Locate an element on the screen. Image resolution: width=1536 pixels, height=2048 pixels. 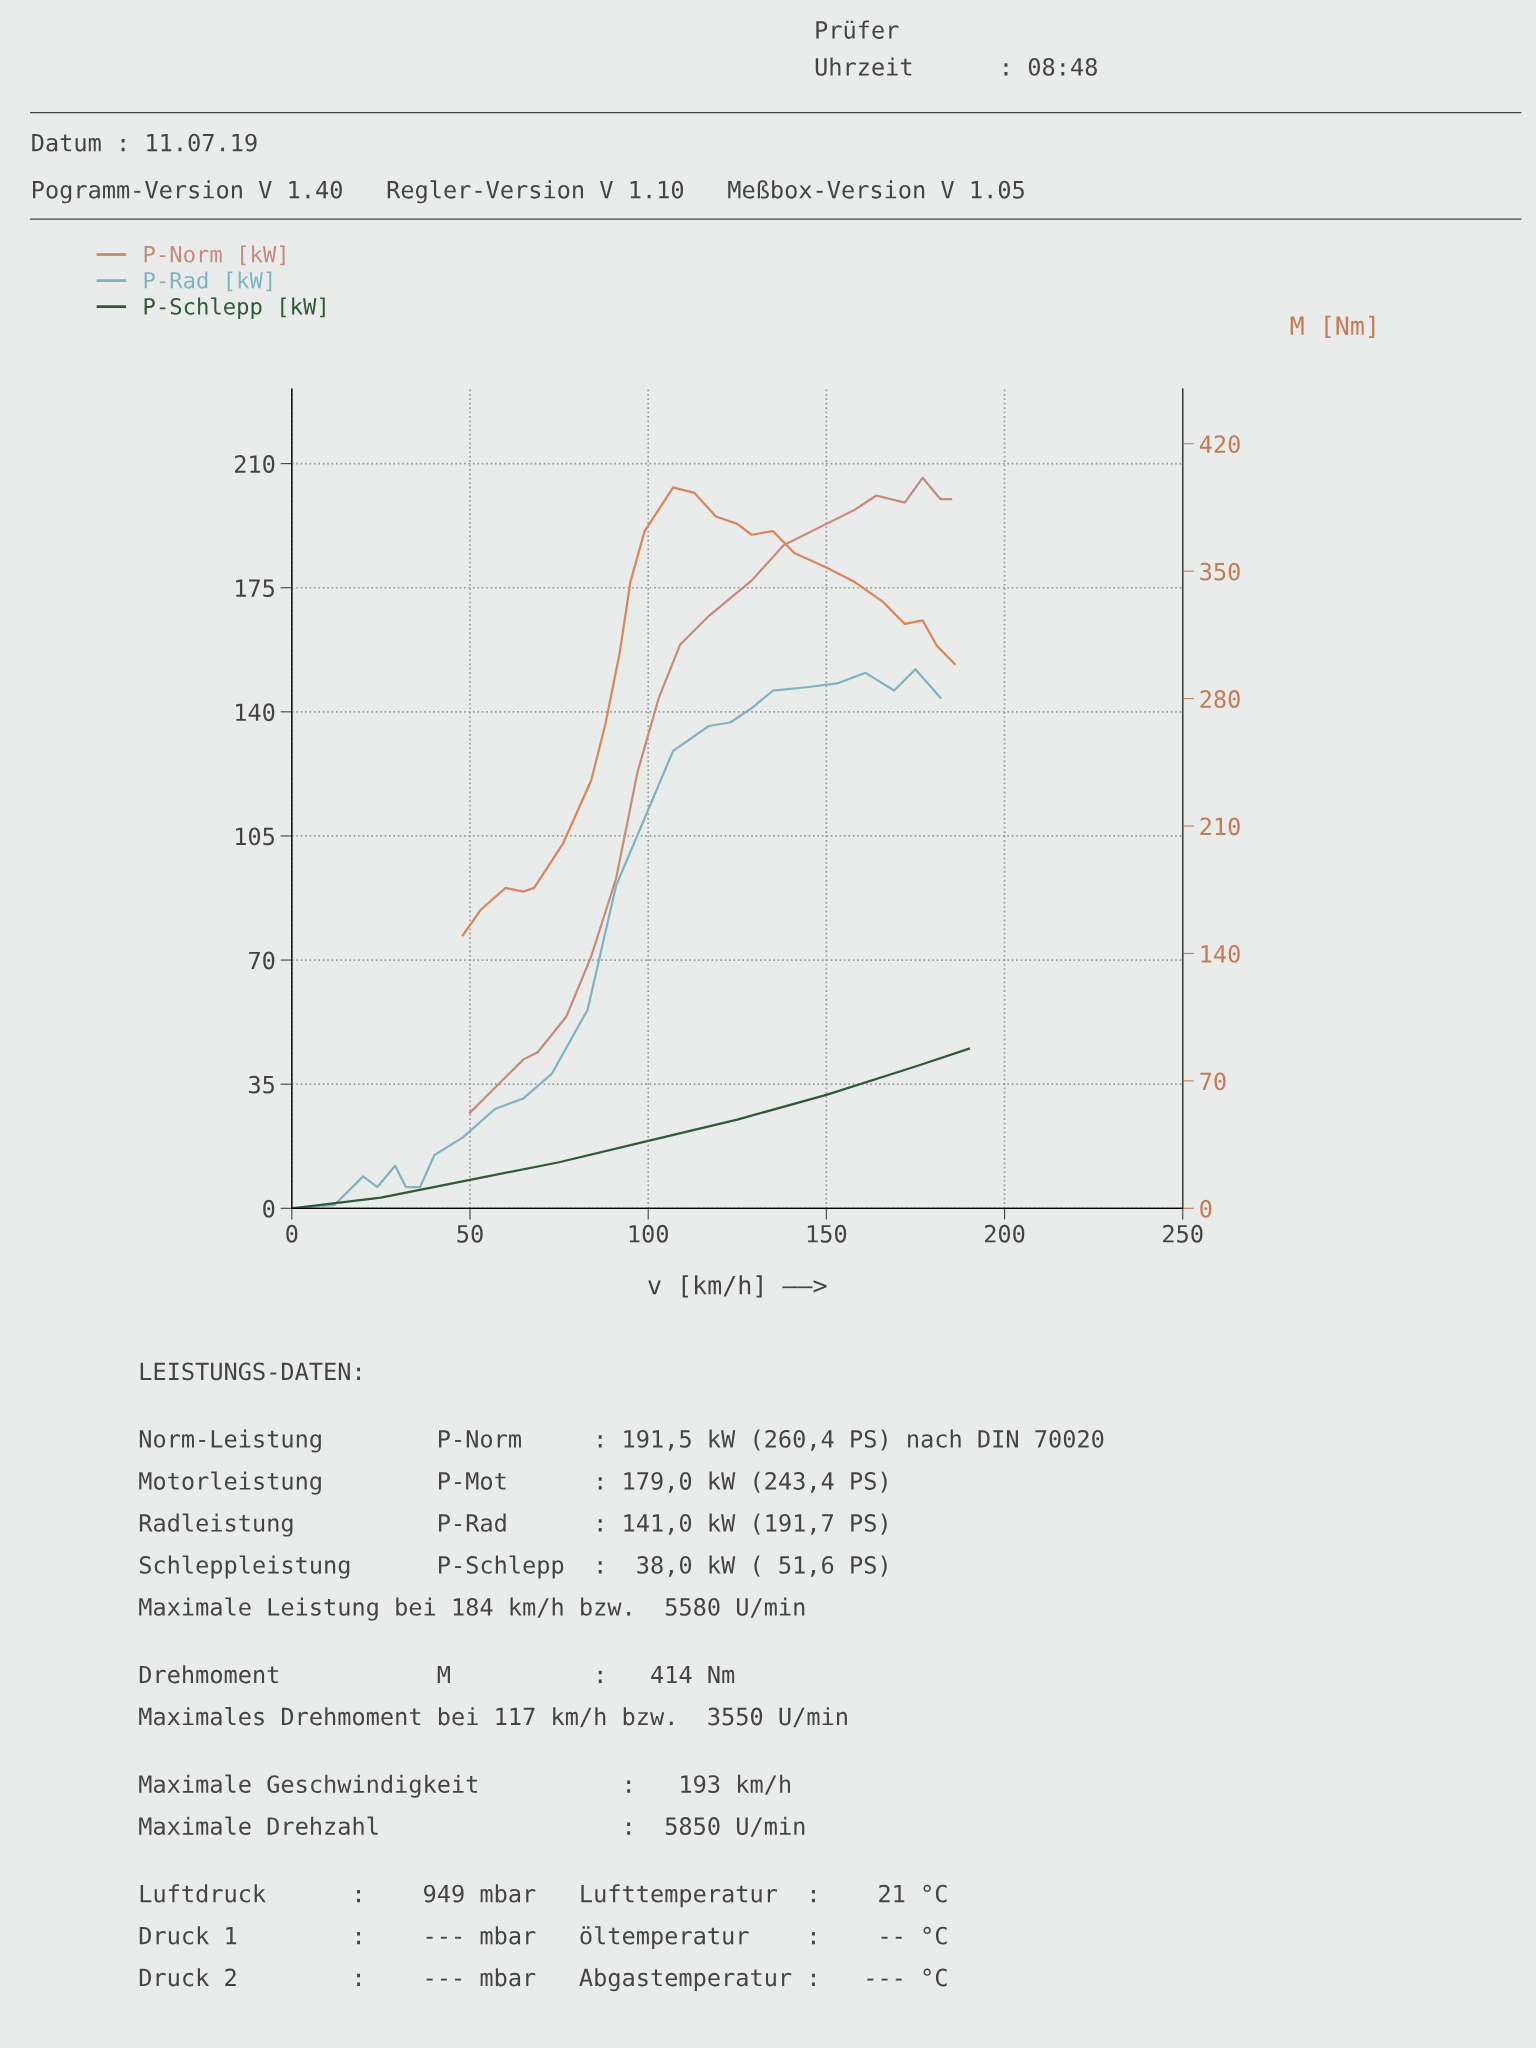
y-tick-label: 0 is located at coordinates (269, 1208).